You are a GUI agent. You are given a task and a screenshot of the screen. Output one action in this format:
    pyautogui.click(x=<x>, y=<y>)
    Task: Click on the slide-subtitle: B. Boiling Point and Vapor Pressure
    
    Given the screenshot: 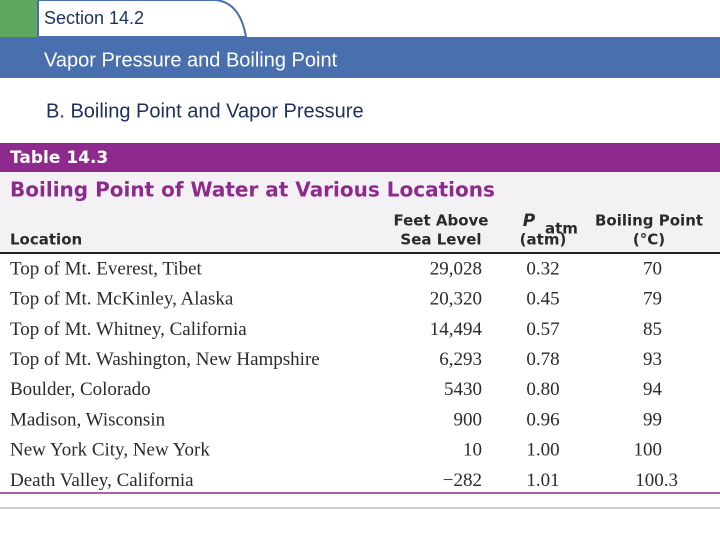 What is the action you would take?
    pyautogui.click(x=205, y=111)
    